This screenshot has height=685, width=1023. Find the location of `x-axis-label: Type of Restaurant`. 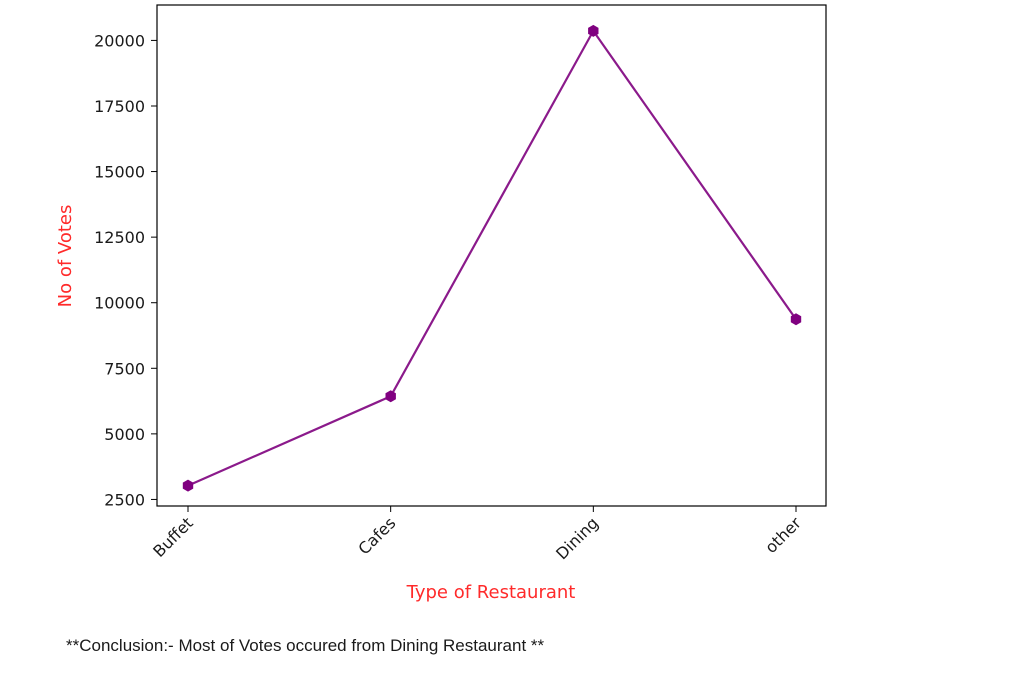

x-axis-label: Type of Restaurant is located at coordinates (491, 592).